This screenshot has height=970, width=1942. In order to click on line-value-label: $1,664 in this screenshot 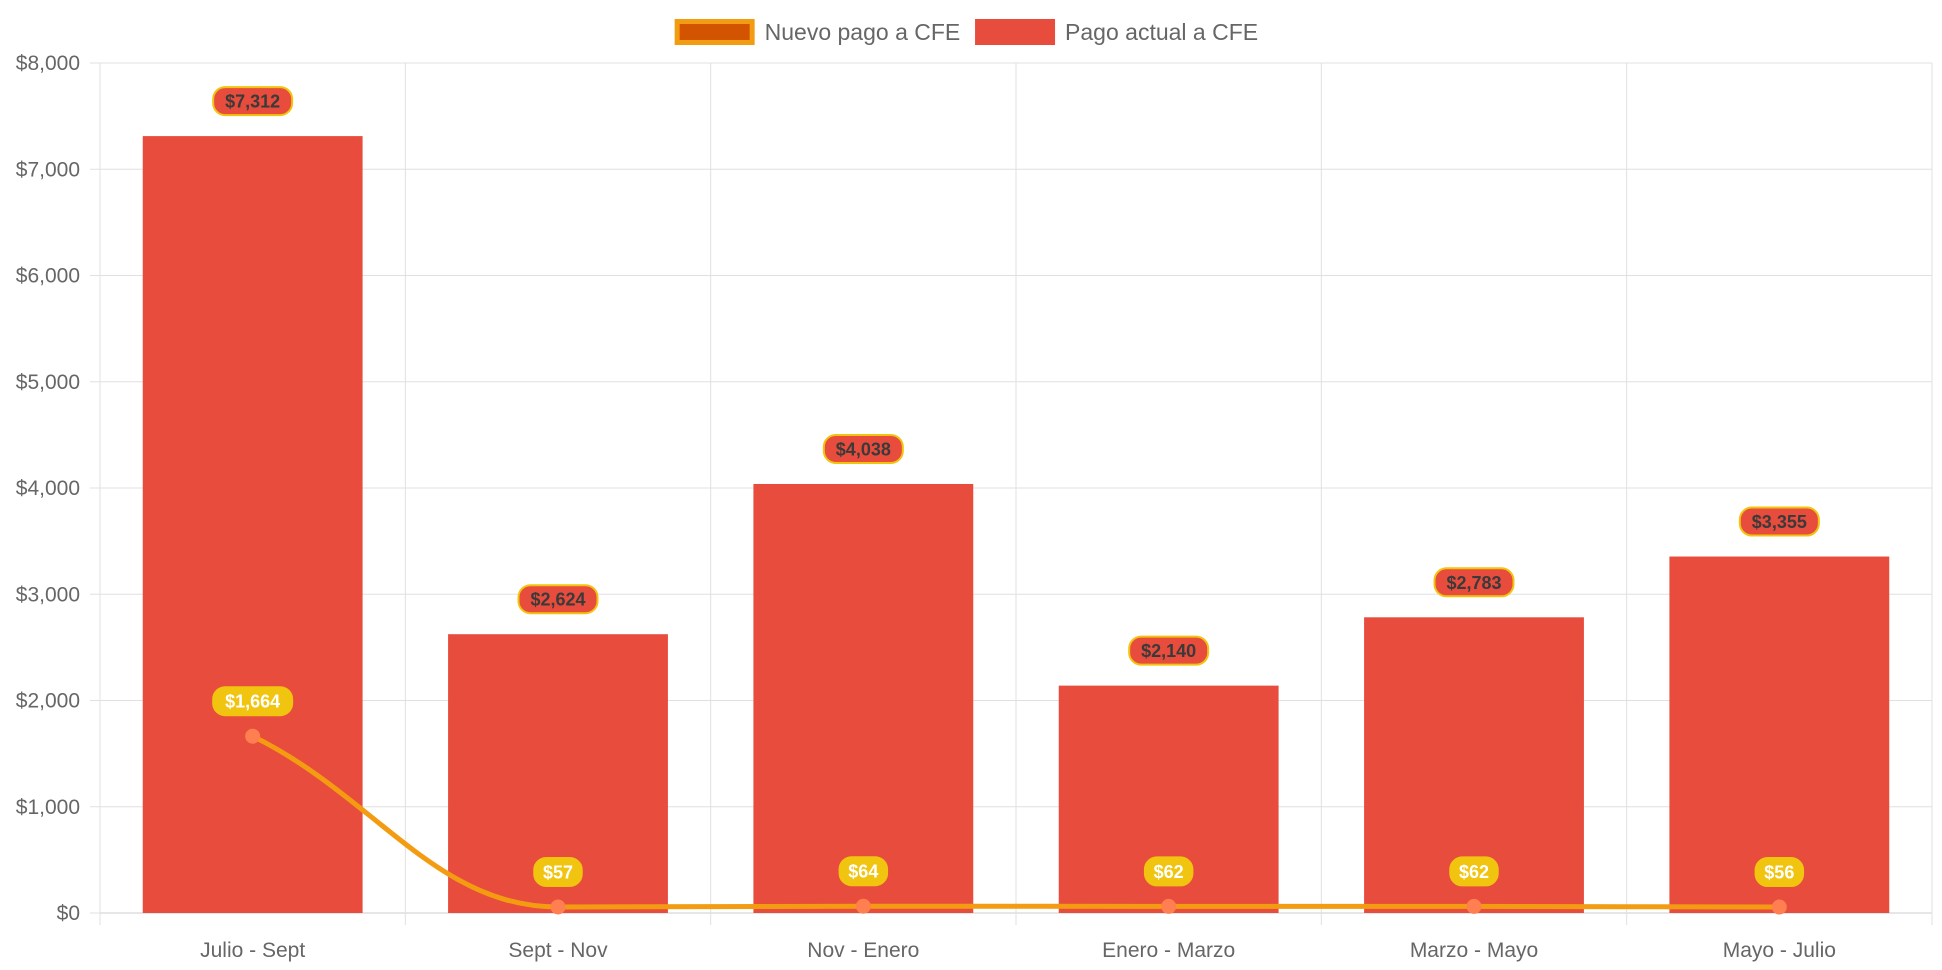, I will do `click(252, 702)`.